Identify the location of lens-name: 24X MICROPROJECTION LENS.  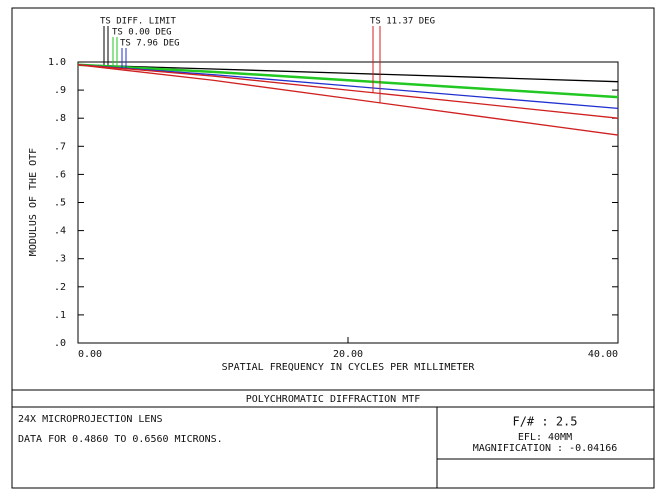
(90, 419).